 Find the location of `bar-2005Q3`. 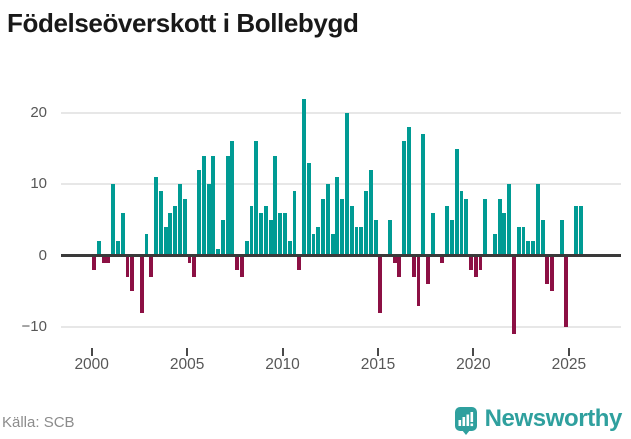

bar-2005Q3 is located at coordinates (199, 212).